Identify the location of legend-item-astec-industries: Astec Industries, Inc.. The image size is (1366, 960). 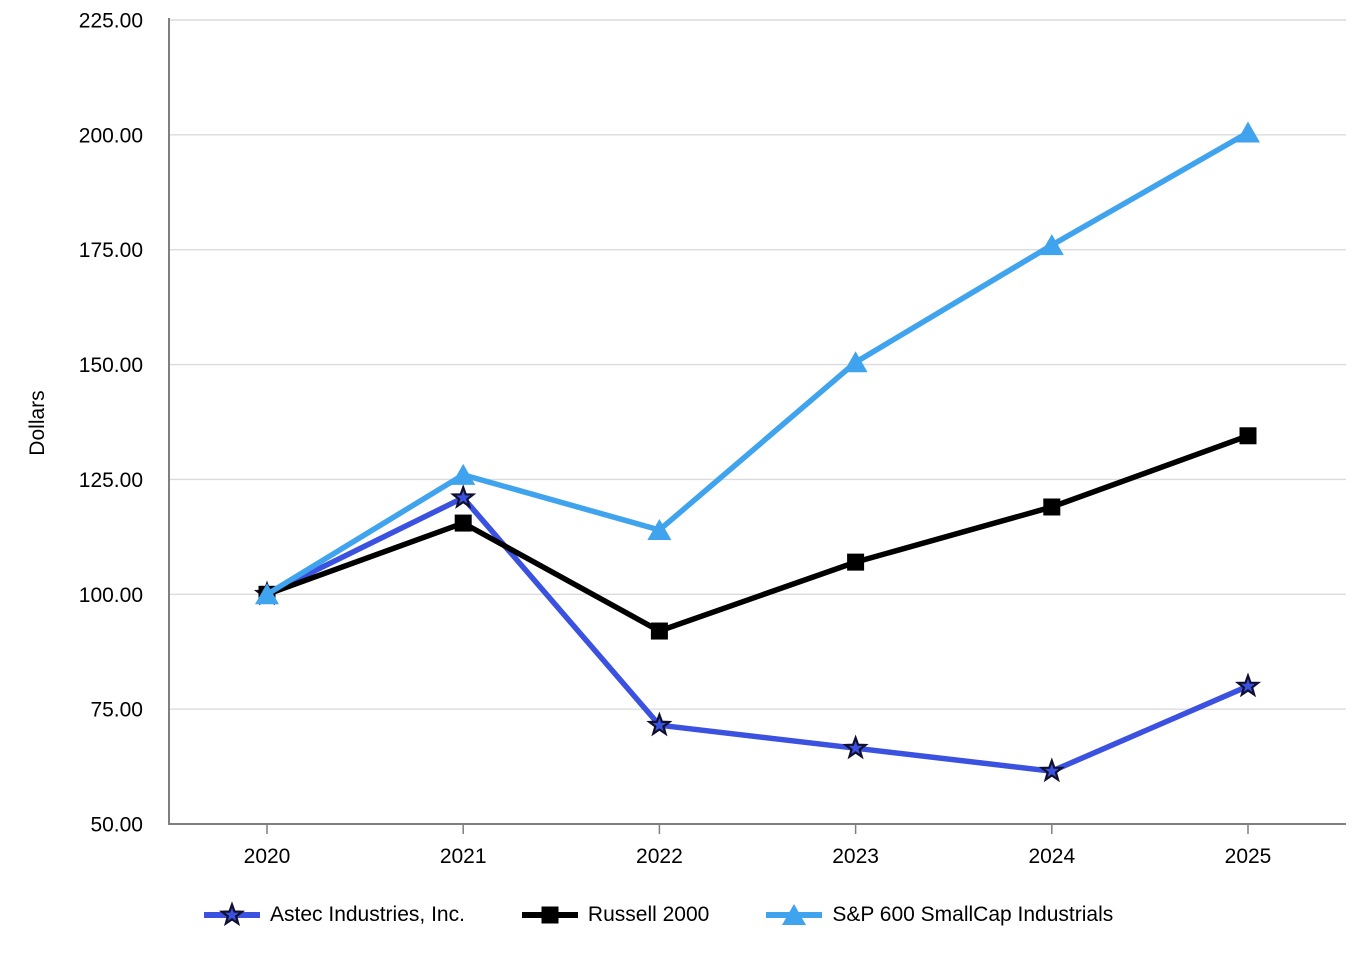
(334, 915).